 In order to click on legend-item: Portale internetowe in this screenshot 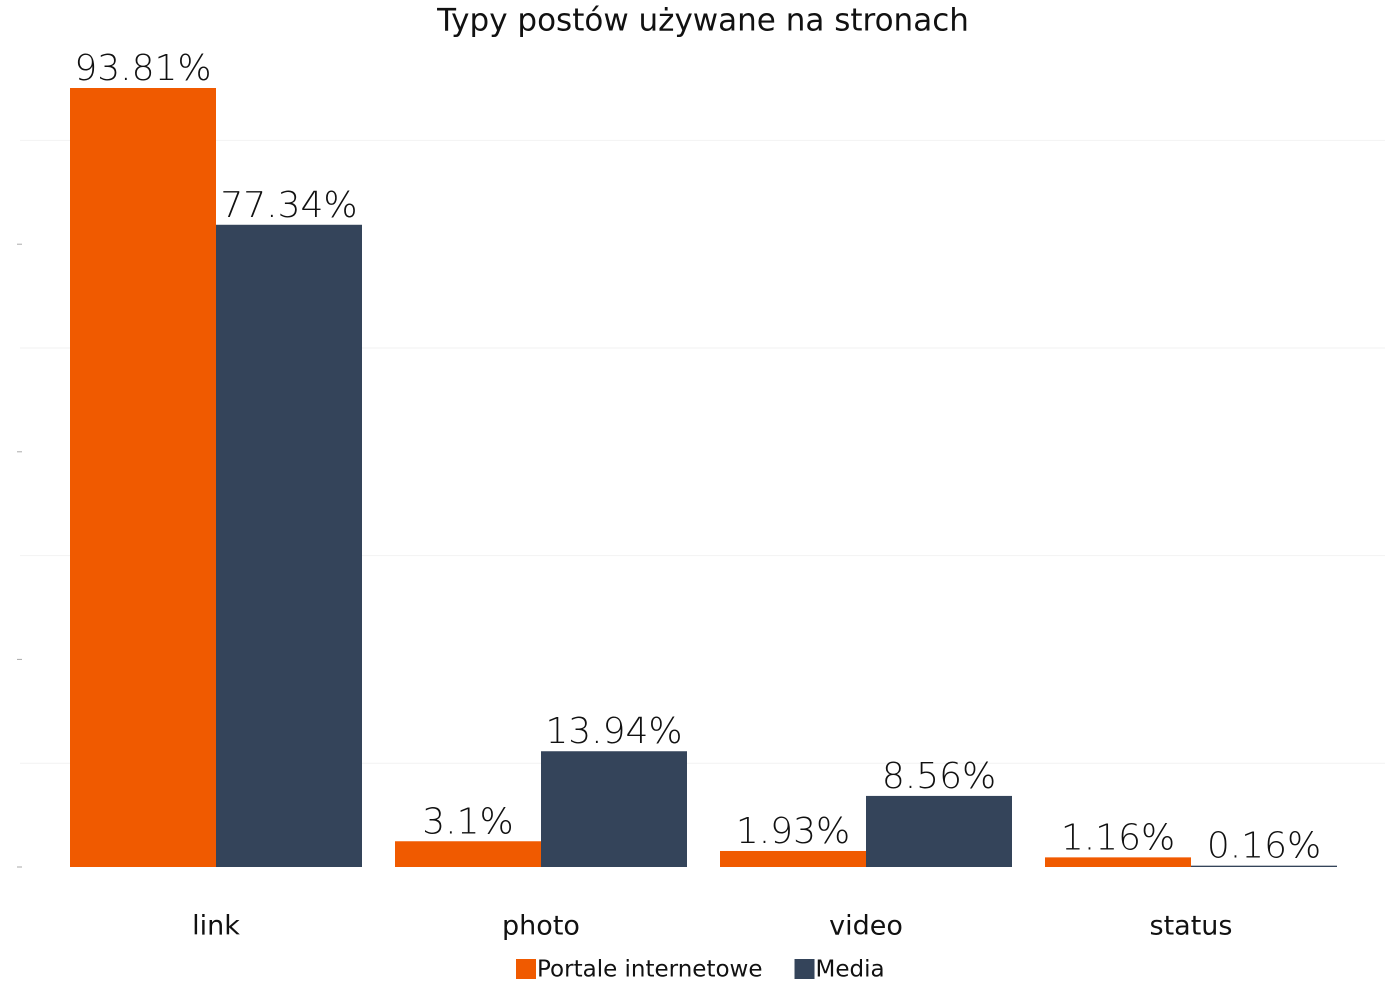, I will do `click(639, 970)`.